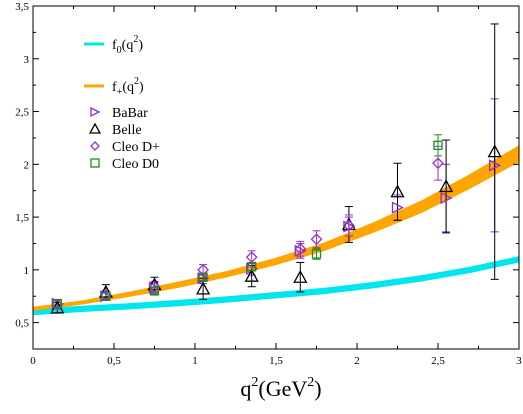 Image resolution: width=523 pixels, height=414 pixels. What do you see at coordinates (114, 361) in the screenshot?
I see `x-tick-label: 0,5` at bounding box center [114, 361].